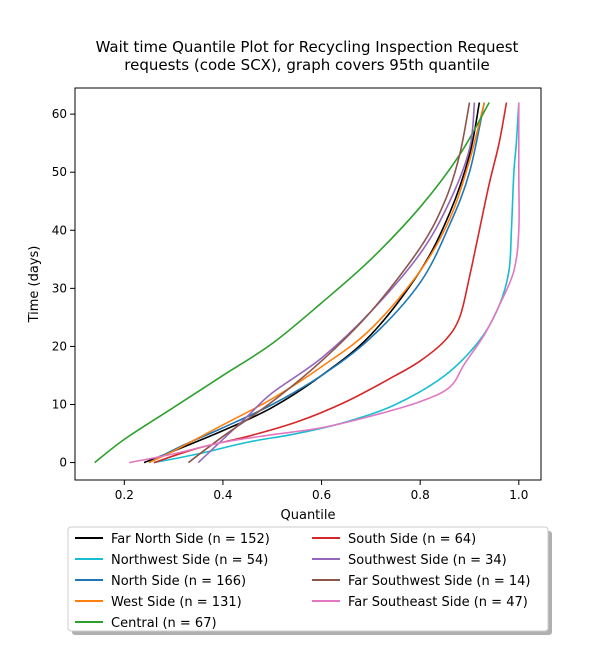 The width and height of the screenshot is (600, 650). Describe the element at coordinates (59, 172) in the screenshot. I see `y-tick-label: 50` at that location.